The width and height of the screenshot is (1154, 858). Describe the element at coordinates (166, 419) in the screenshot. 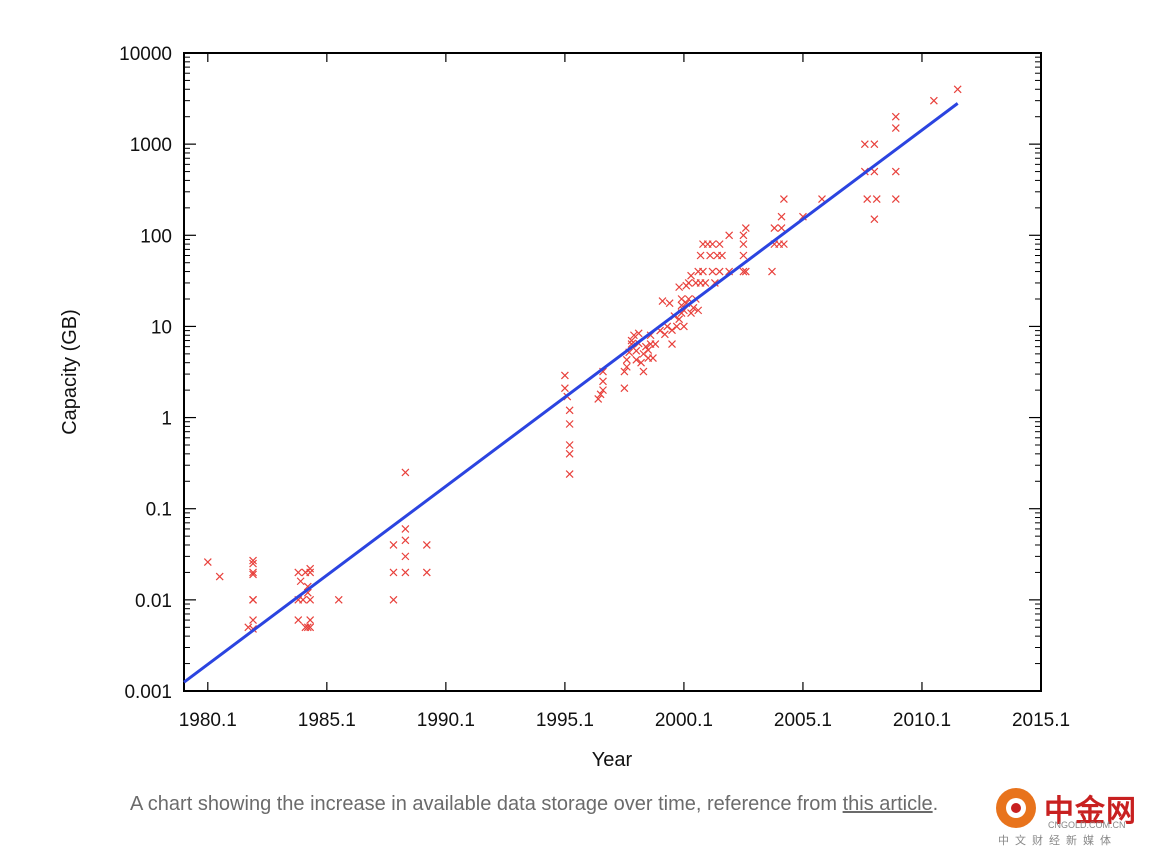

I see `y-tick-label: 1` at that location.